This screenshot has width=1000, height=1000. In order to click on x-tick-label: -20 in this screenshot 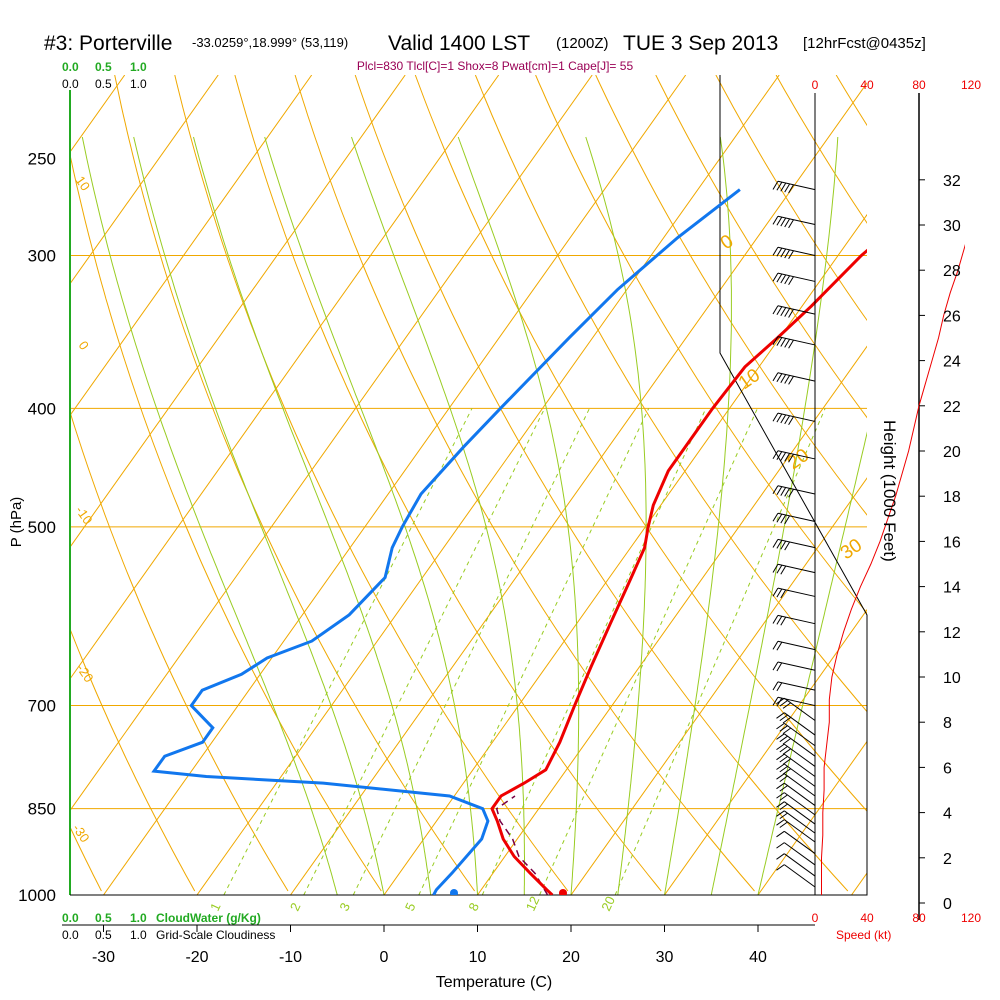, I will do `click(196, 957)`.